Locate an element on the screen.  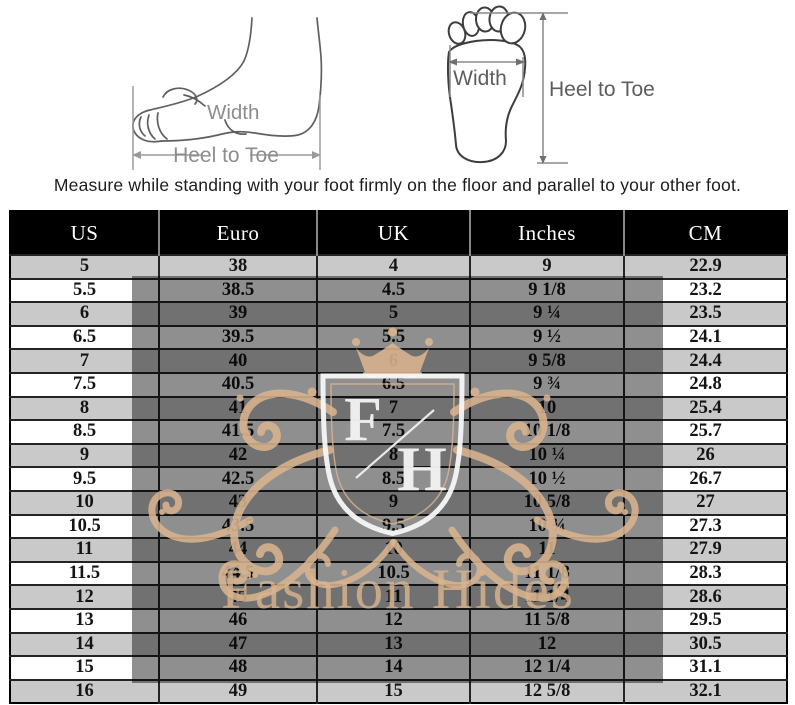
sole-foot-measure-lines is located at coordinates (508, 88).